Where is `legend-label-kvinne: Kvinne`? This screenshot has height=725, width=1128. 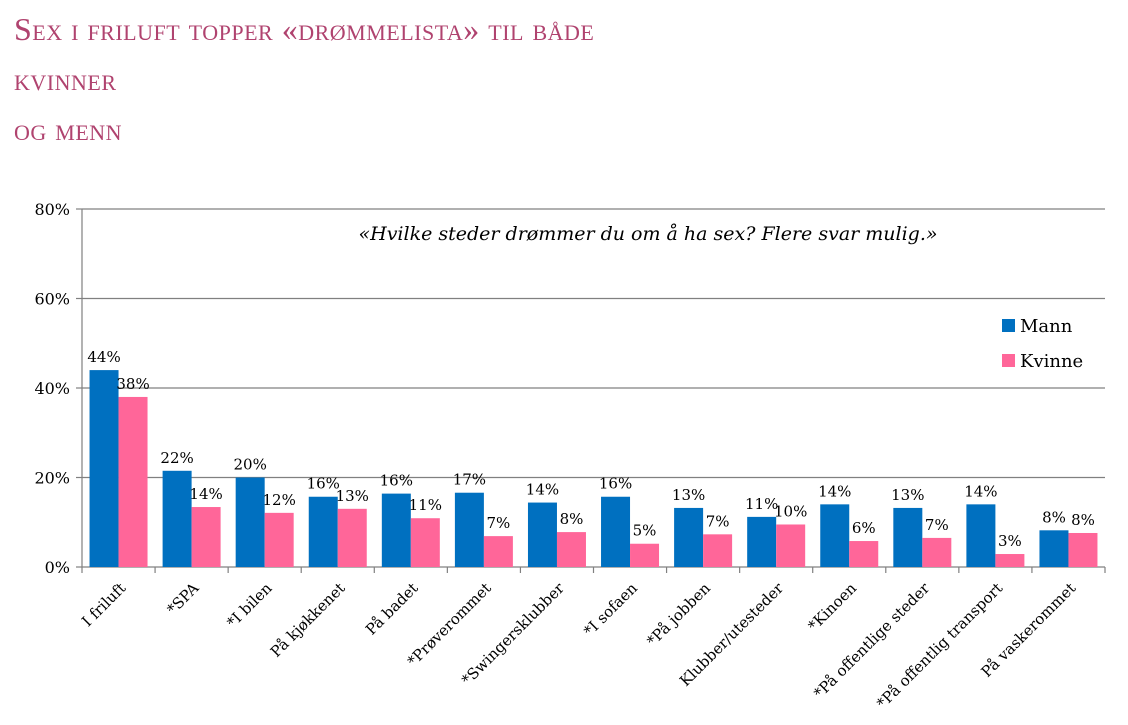
legend-label-kvinne: Kvinne is located at coordinates (1051, 361).